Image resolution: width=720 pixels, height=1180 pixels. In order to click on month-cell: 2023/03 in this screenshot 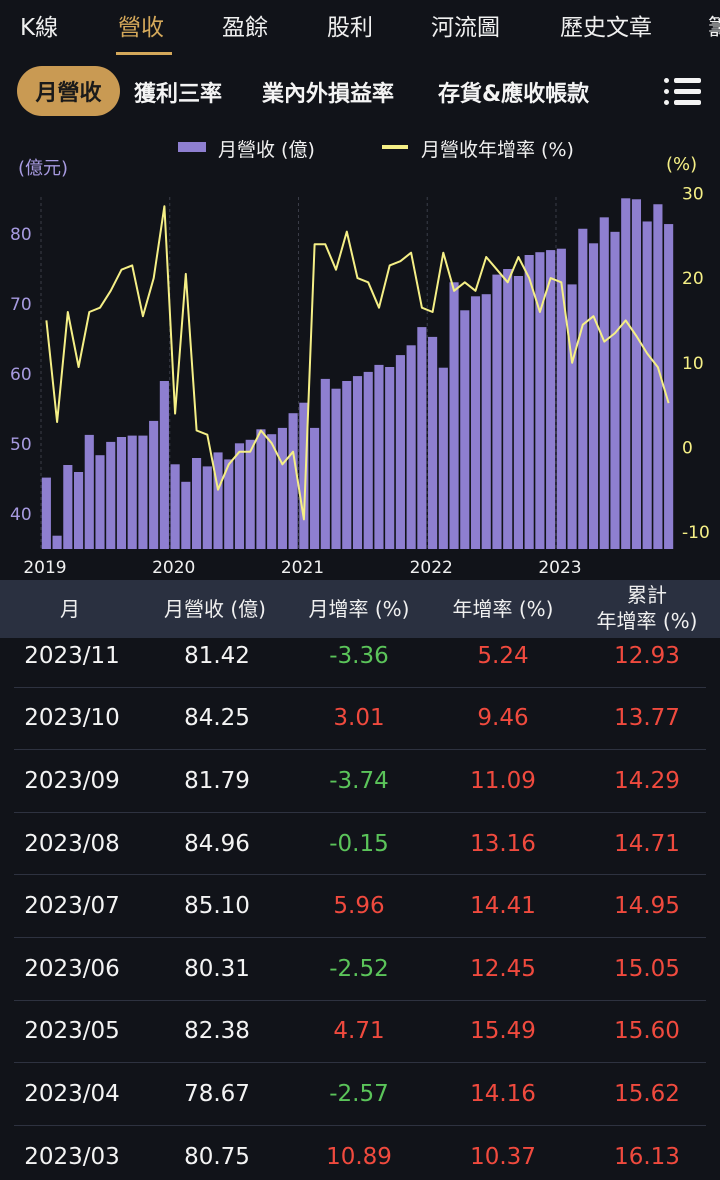, I will do `click(72, 1156)`.